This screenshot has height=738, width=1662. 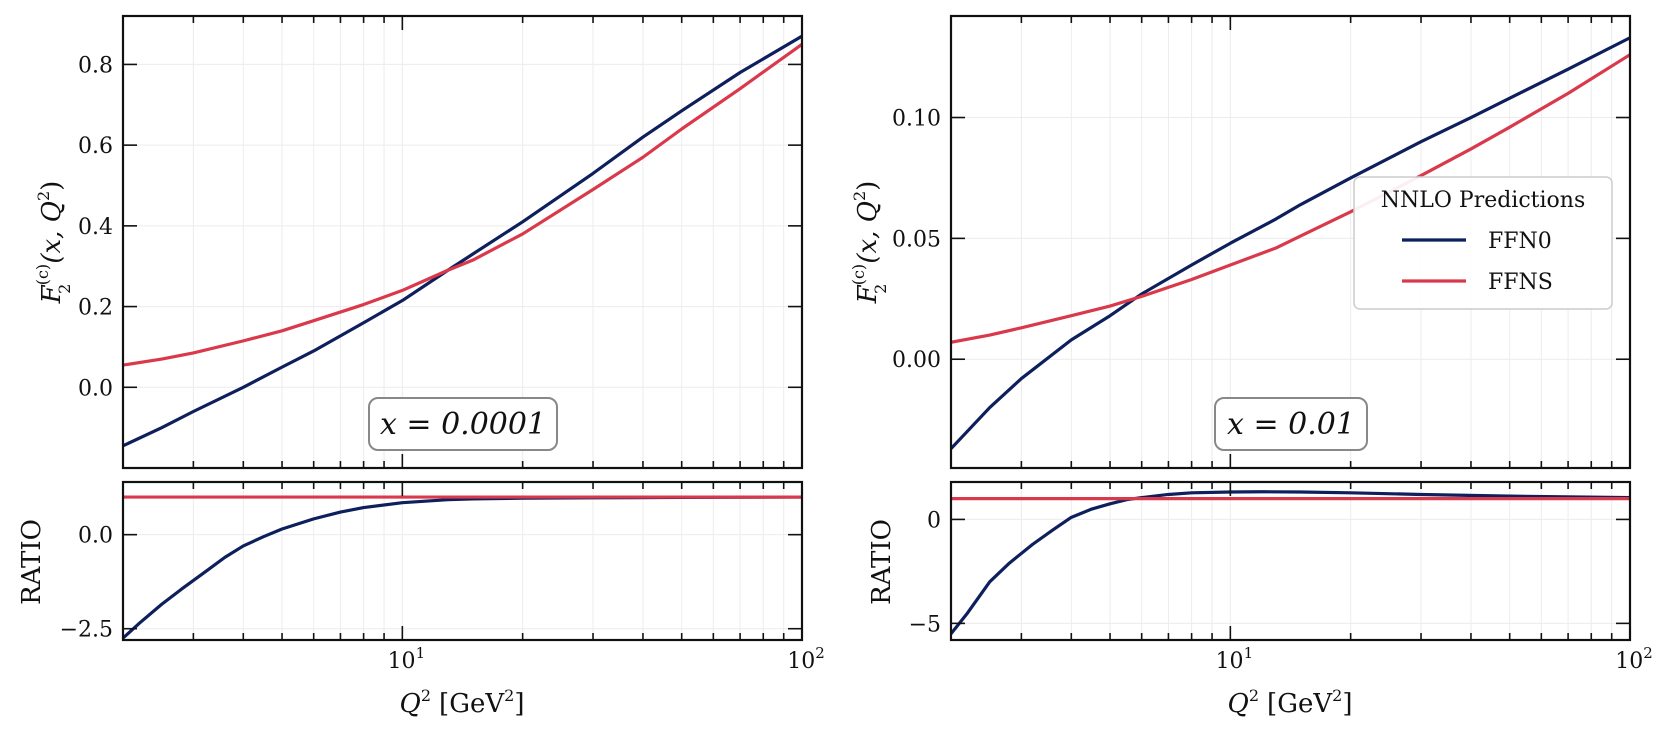 What do you see at coordinates (925, 572) in the screenshot?
I see `right-bottom-ytick-labels: −5 0` at bounding box center [925, 572].